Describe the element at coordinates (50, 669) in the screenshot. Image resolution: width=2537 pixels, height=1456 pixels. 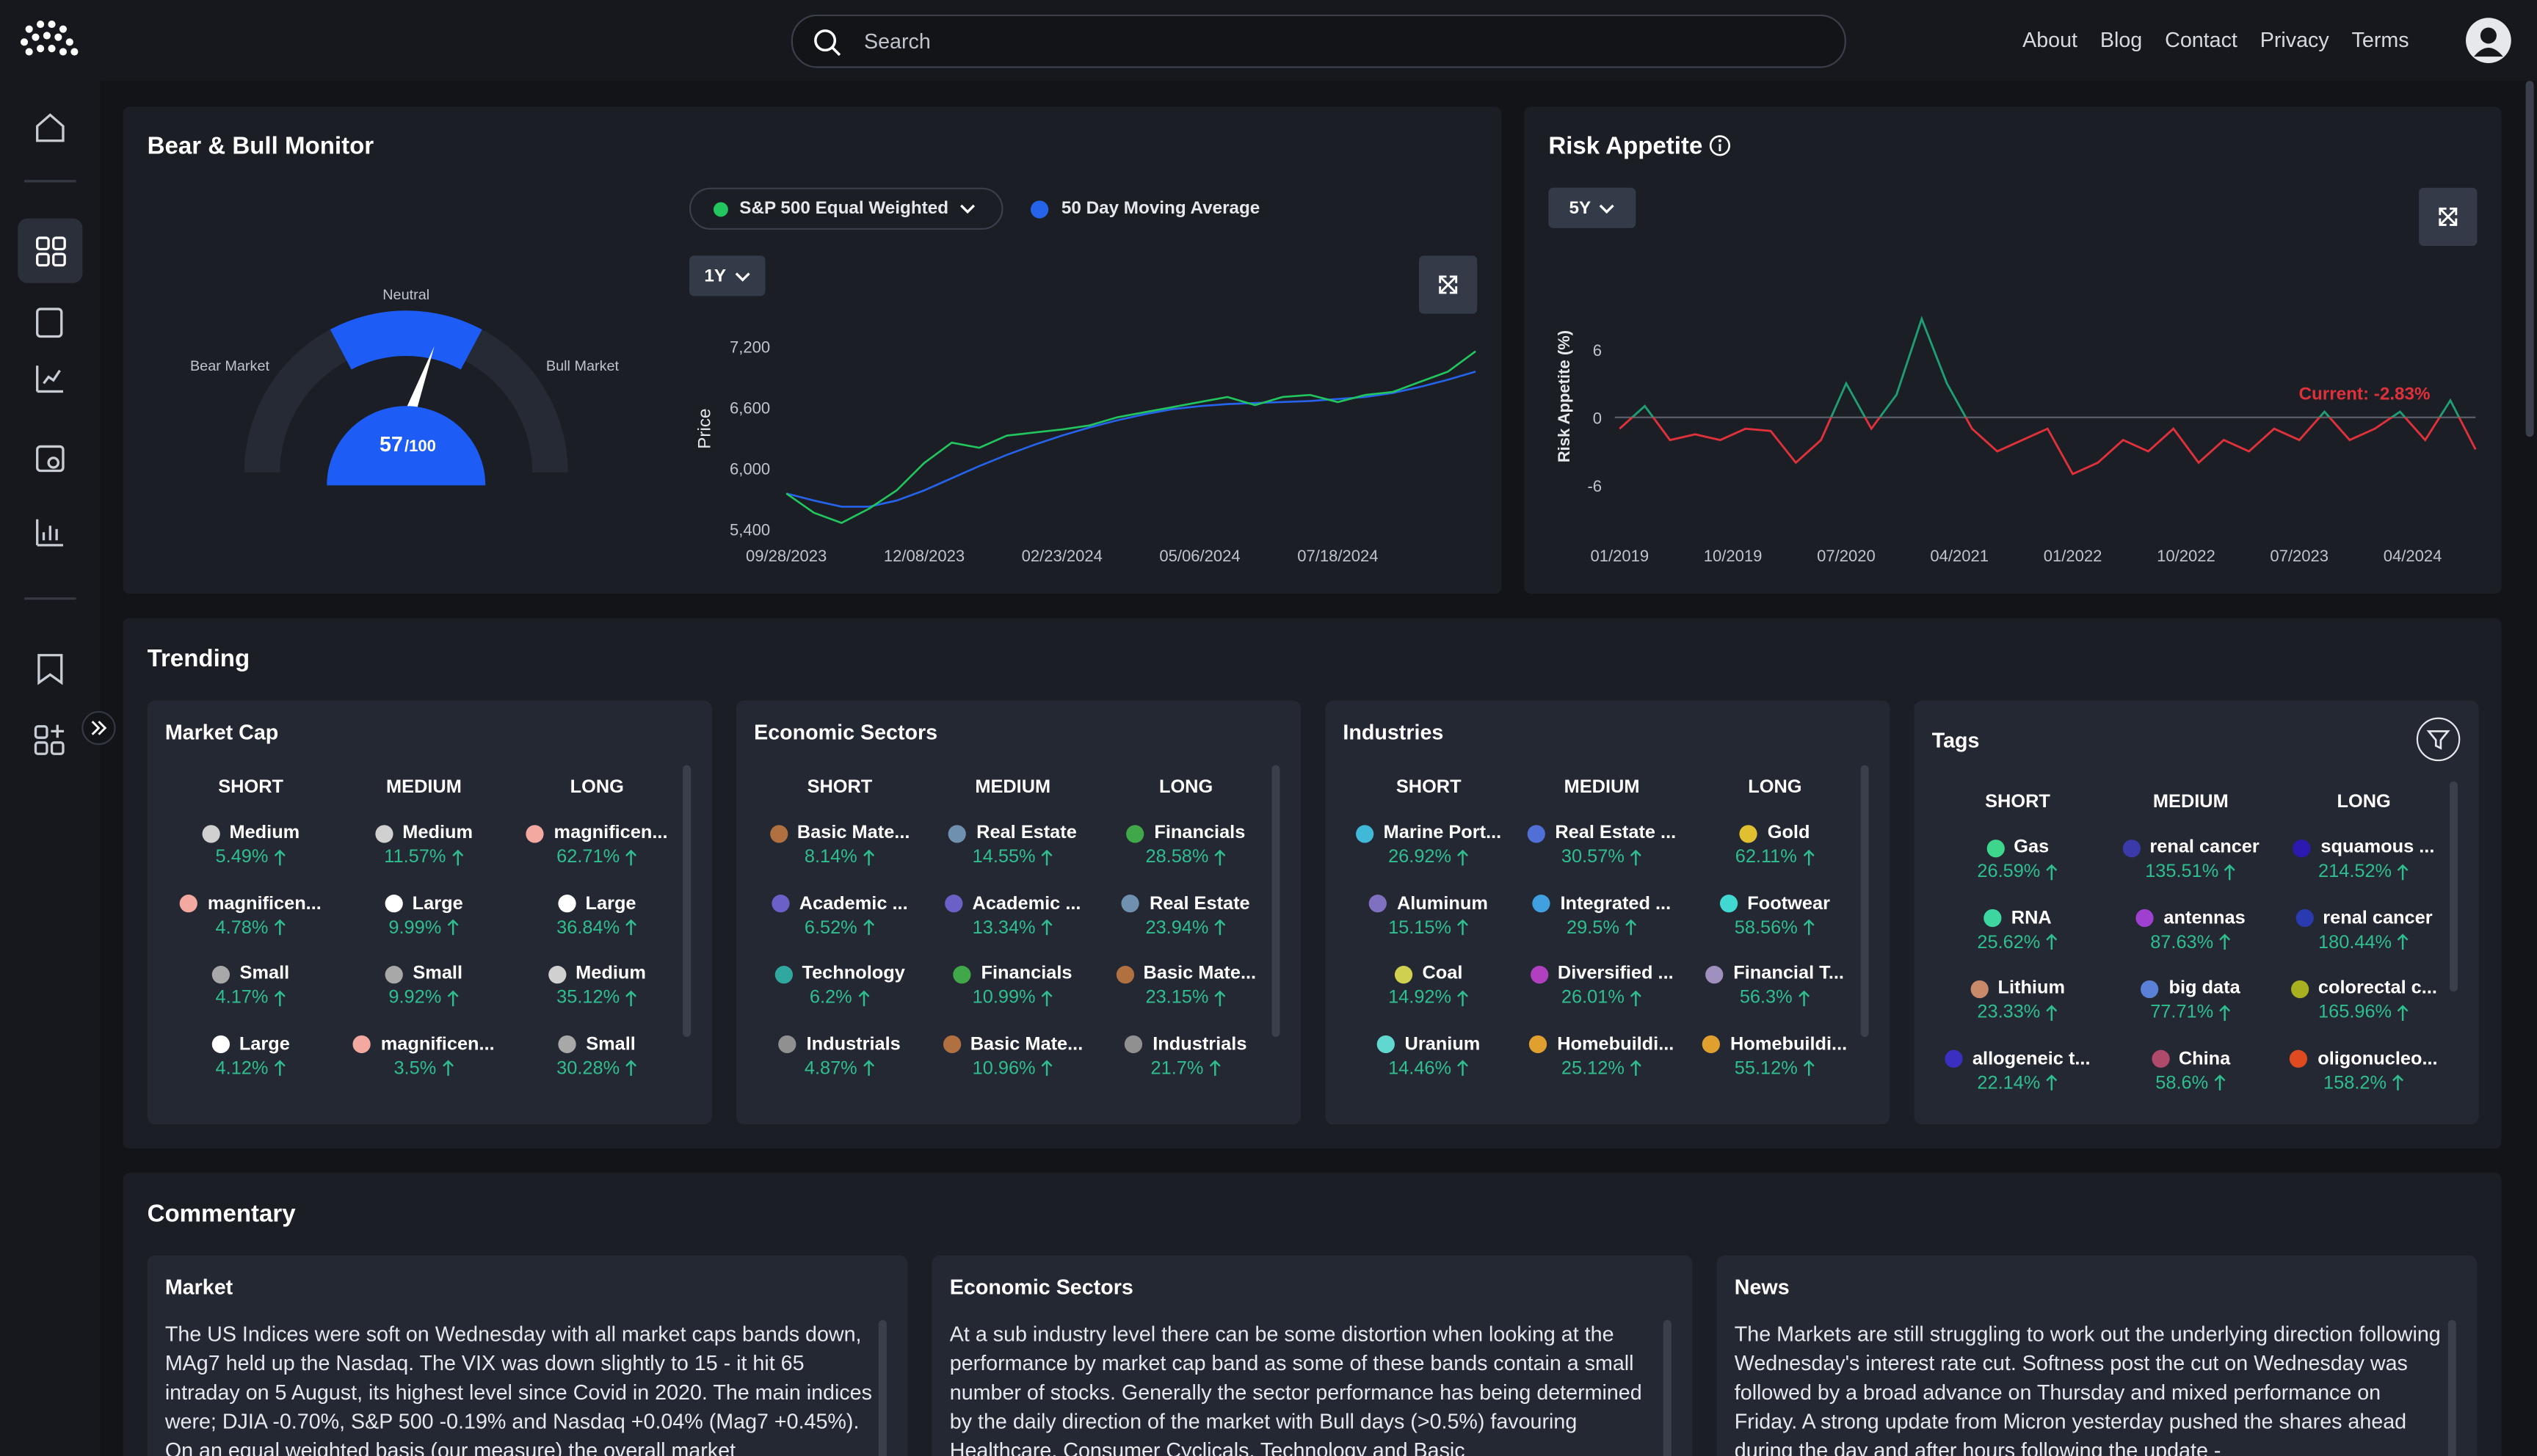
I see `bookmark-icon` at that location.